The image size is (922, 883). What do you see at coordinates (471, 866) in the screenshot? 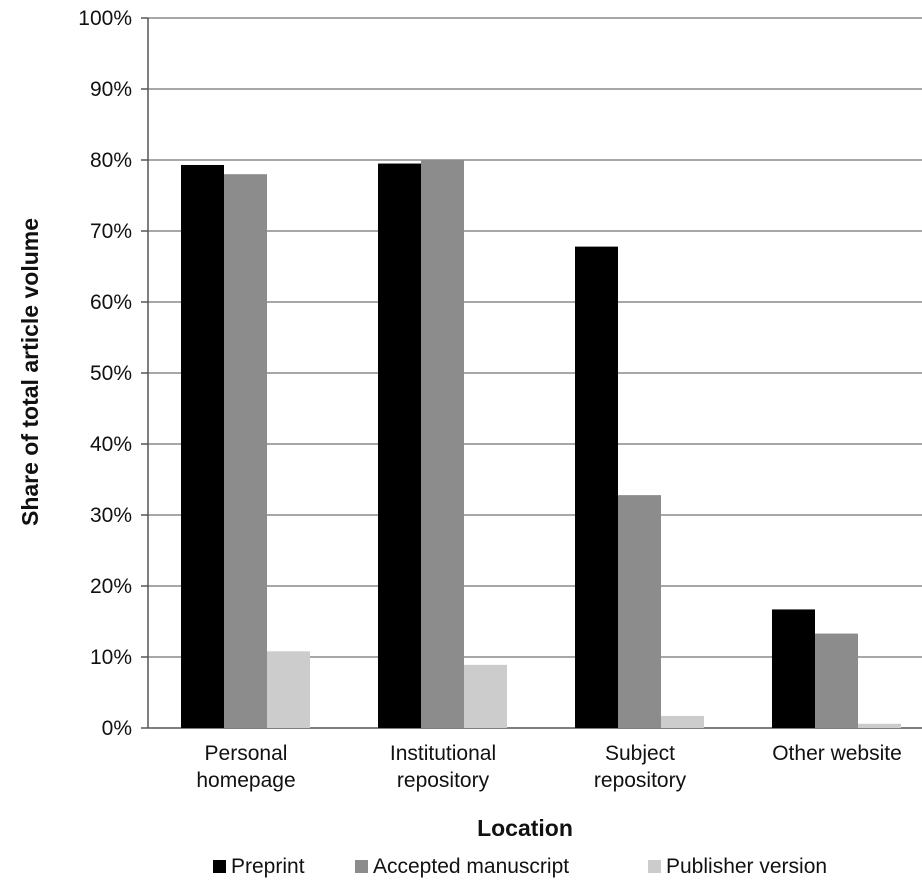
I see `legend-label: Accepted manuscript` at bounding box center [471, 866].